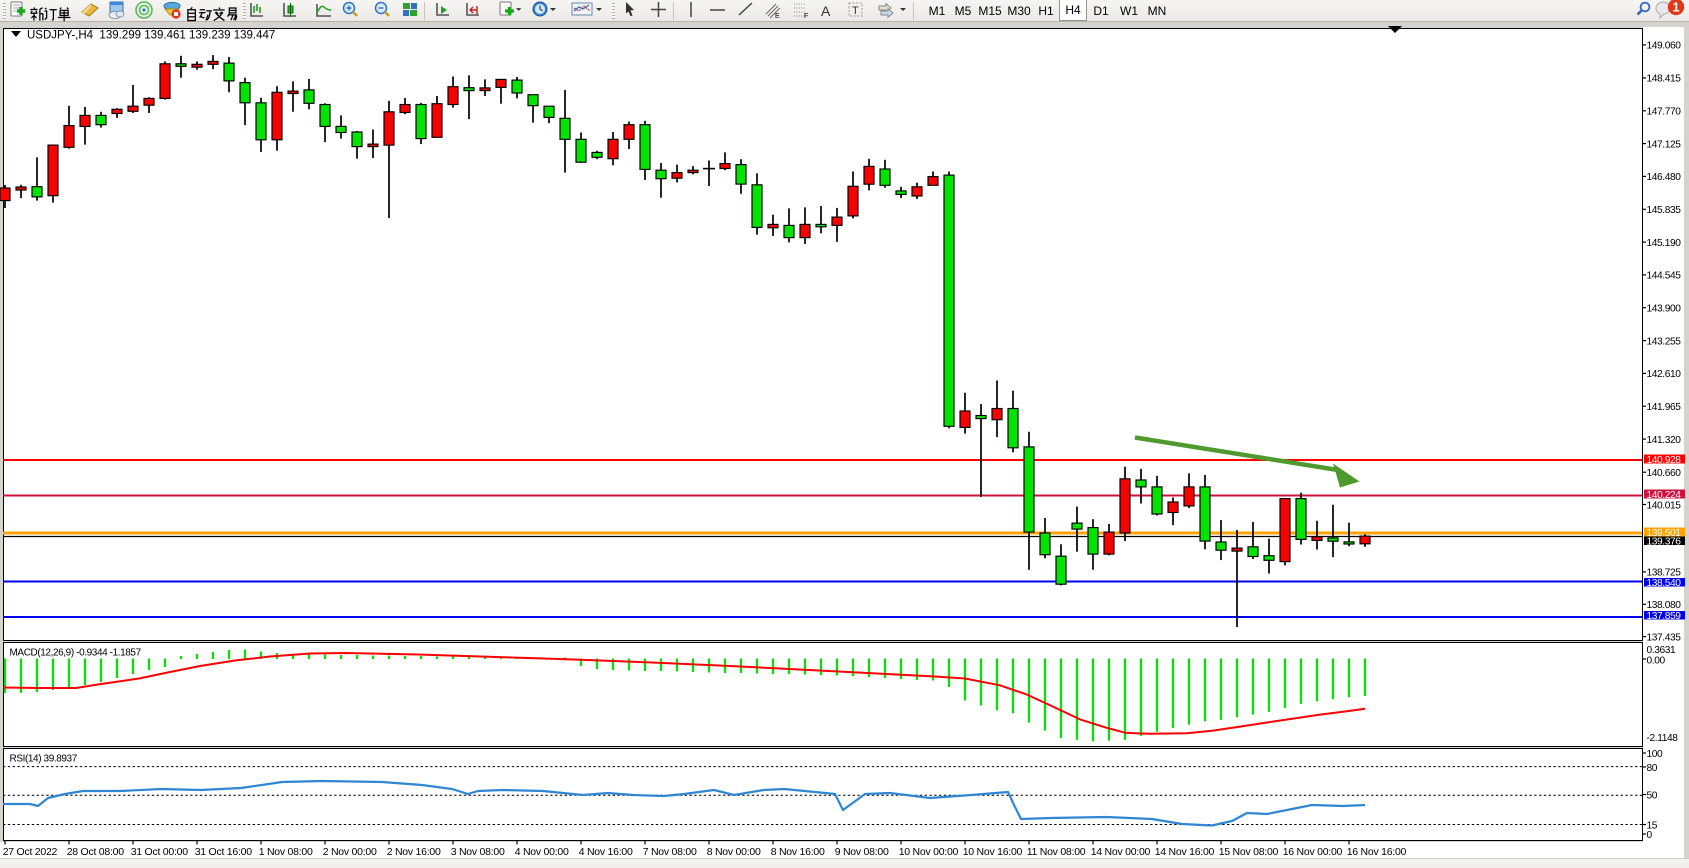  What do you see at coordinates (1664, 309) in the screenshot?
I see `svg-text: 143.900` at bounding box center [1664, 309].